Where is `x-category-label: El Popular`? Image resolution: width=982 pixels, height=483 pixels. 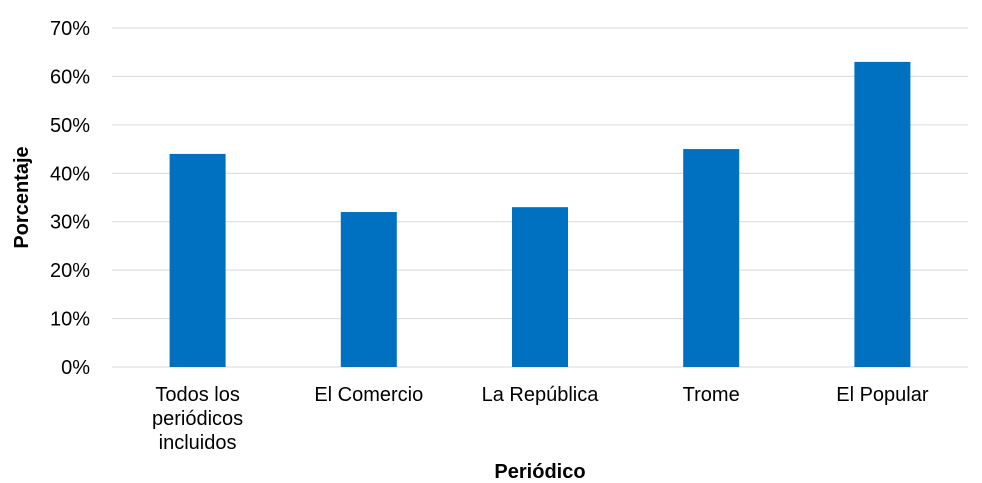
x-category-label: El Popular is located at coordinates (882, 395).